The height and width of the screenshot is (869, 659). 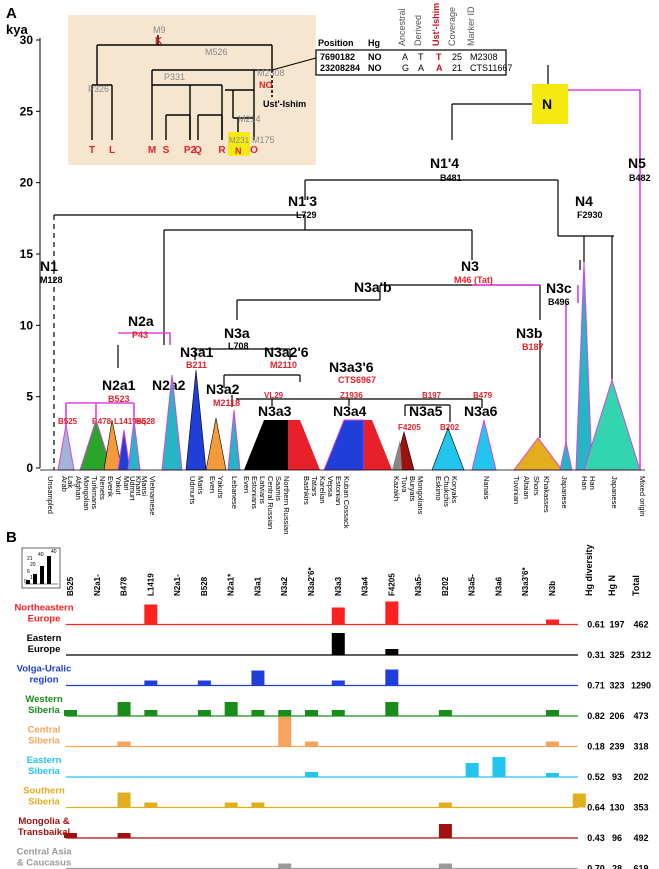 What do you see at coordinates (525, 581) in the screenshot?
I see `column-header: N3a3'6*` at bounding box center [525, 581].